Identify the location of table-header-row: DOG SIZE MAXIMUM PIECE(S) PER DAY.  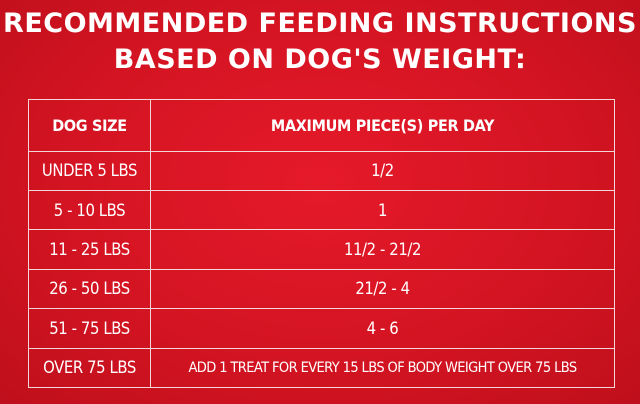
(321, 125).